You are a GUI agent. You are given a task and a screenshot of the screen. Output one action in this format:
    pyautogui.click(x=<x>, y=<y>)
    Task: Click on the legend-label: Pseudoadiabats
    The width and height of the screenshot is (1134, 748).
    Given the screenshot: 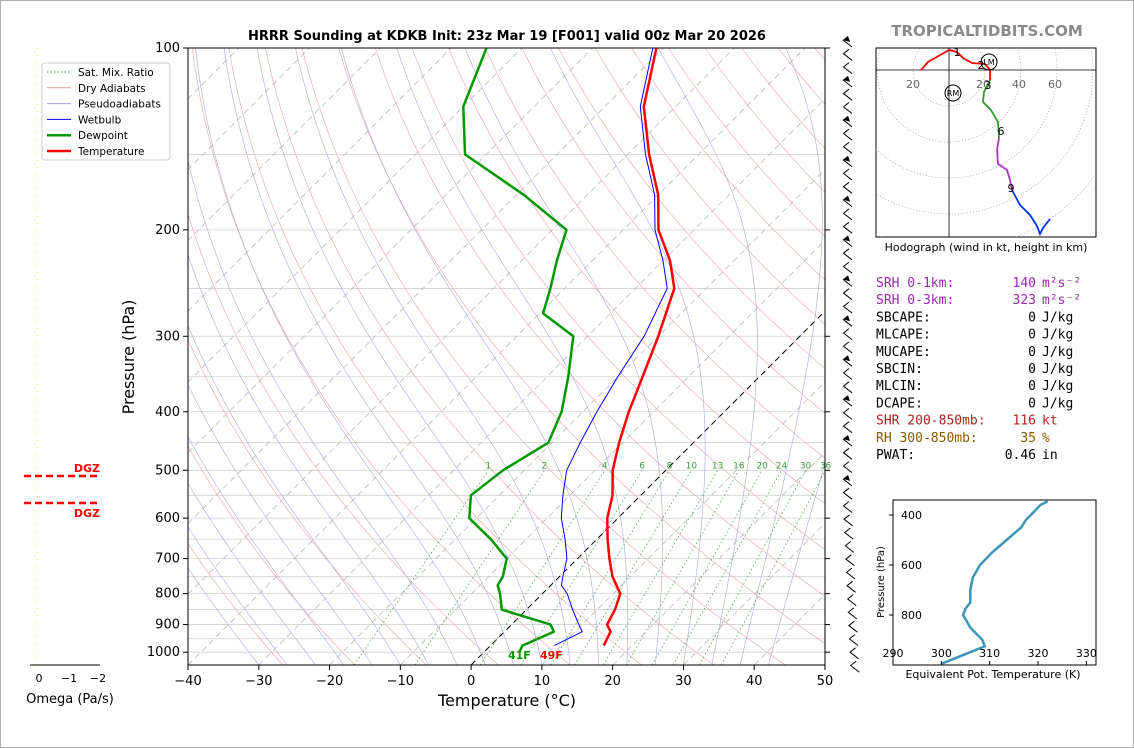 What is the action you would take?
    pyautogui.click(x=119, y=105)
    